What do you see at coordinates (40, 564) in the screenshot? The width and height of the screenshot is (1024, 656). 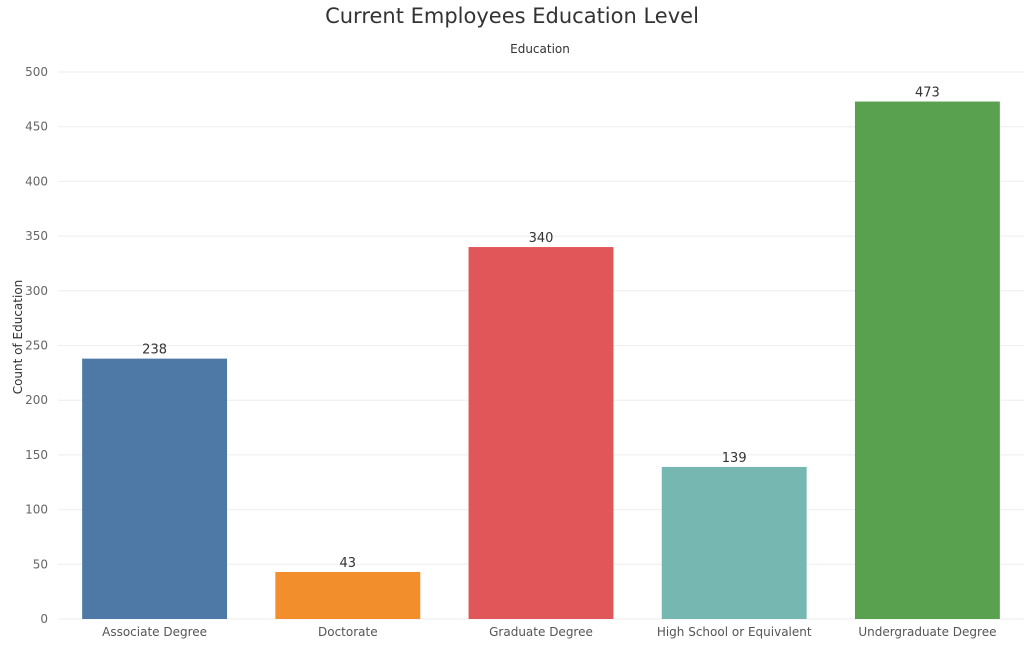 I see `y-tick-label: 50` at bounding box center [40, 564].